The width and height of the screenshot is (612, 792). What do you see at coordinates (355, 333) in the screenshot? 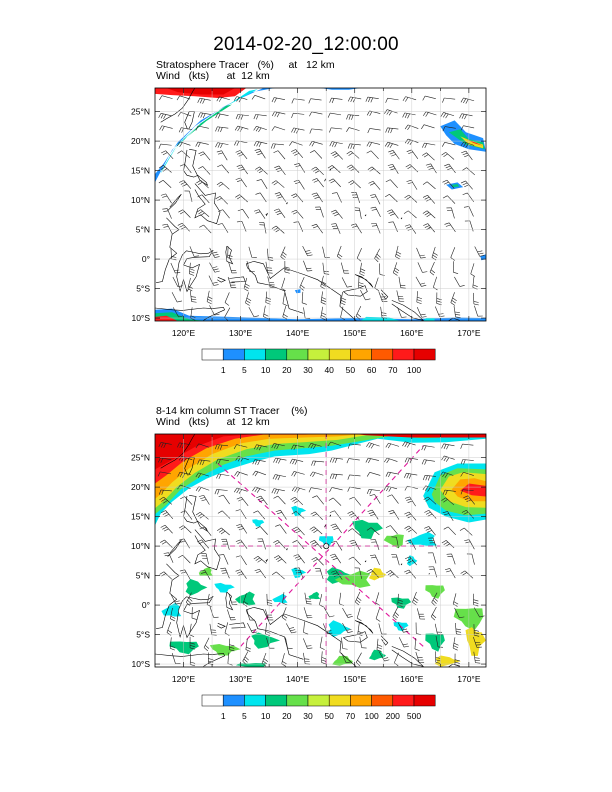
I see `x-tick-label: 150°E` at bounding box center [355, 333].